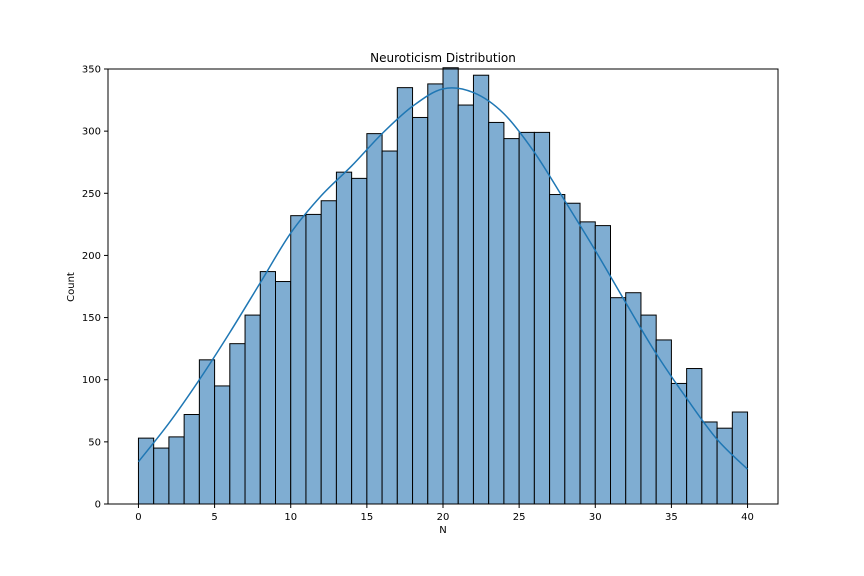 The width and height of the screenshot is (864, 576). What do you see at coordinates (91, 132) in the screenshot?
I see `y-tick-label: 300` at bounding box center [91, 132].